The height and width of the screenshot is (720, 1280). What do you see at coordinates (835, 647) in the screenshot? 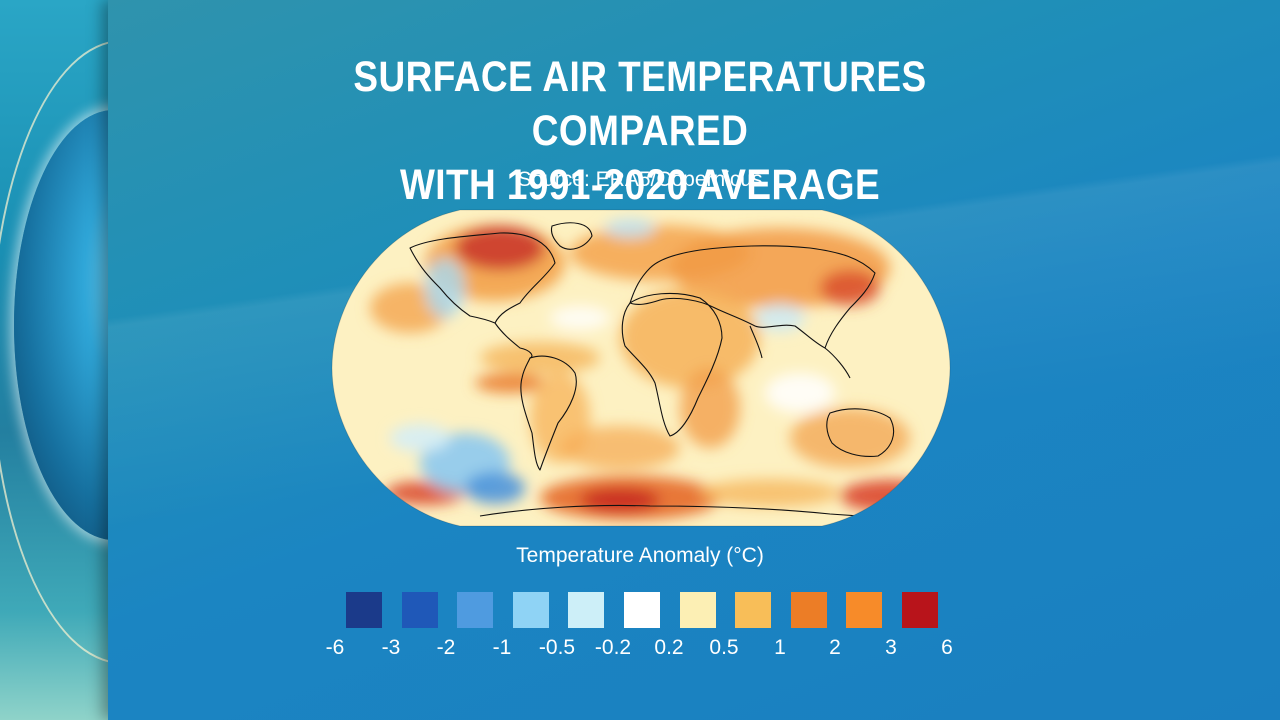
I see `legend-tick-label: 2` at bounding box center [835, 647].